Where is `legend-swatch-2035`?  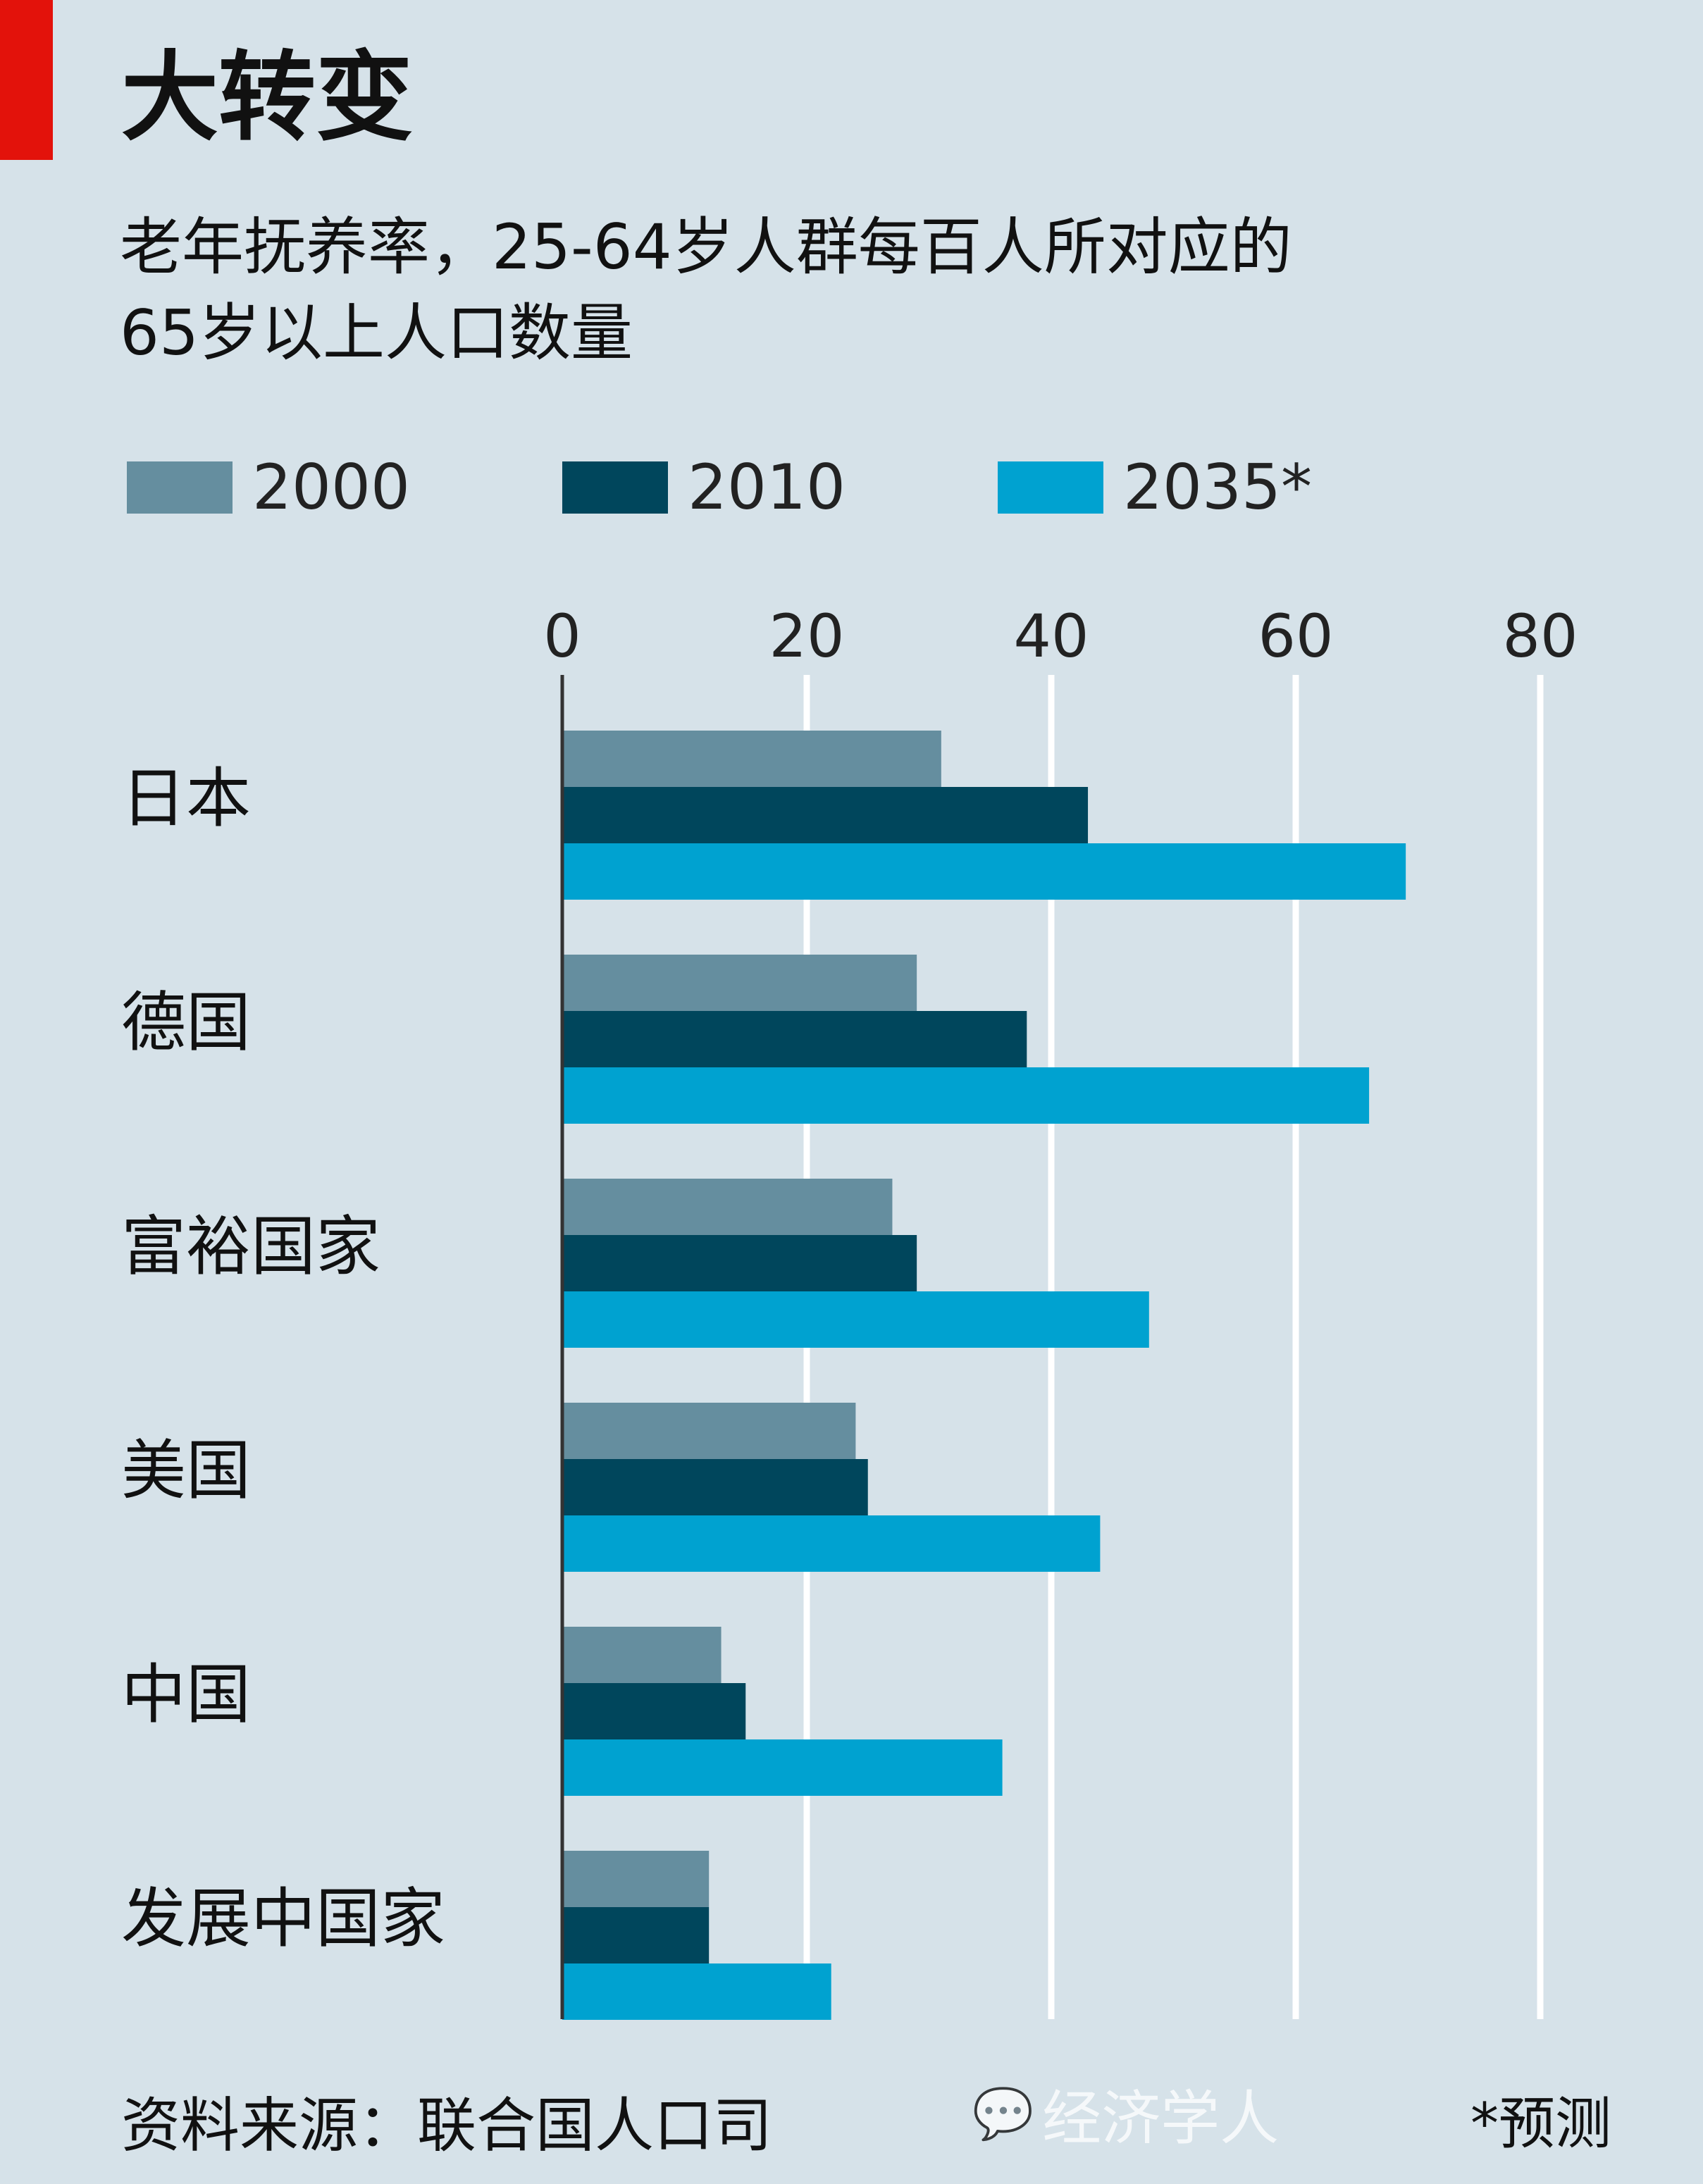
legend-swatch-2035 is located at coordinates (1051, 487).